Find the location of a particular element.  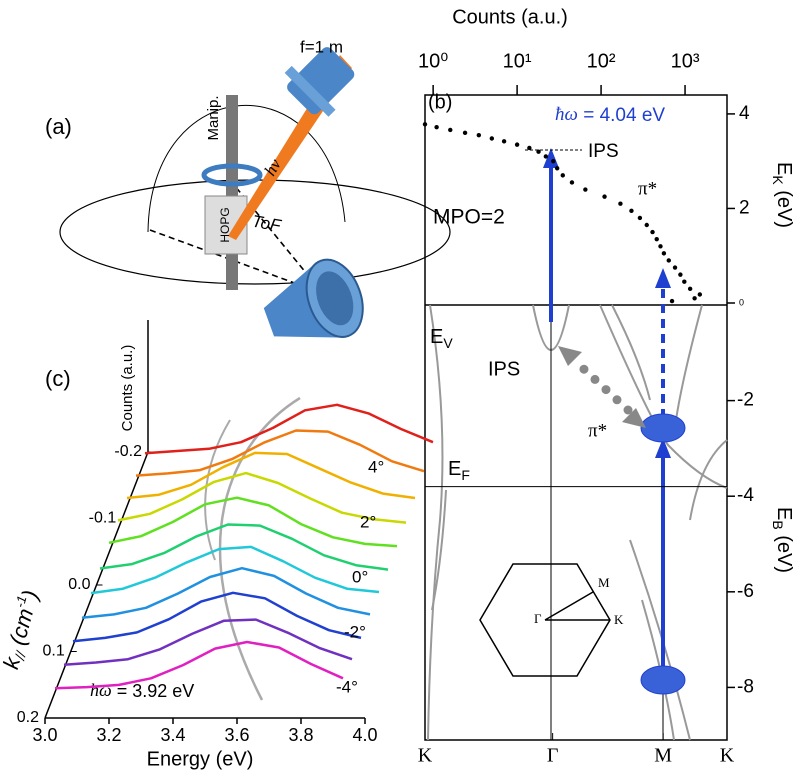

k-tick-label: 0.0 is located at coordinates (79, 584).